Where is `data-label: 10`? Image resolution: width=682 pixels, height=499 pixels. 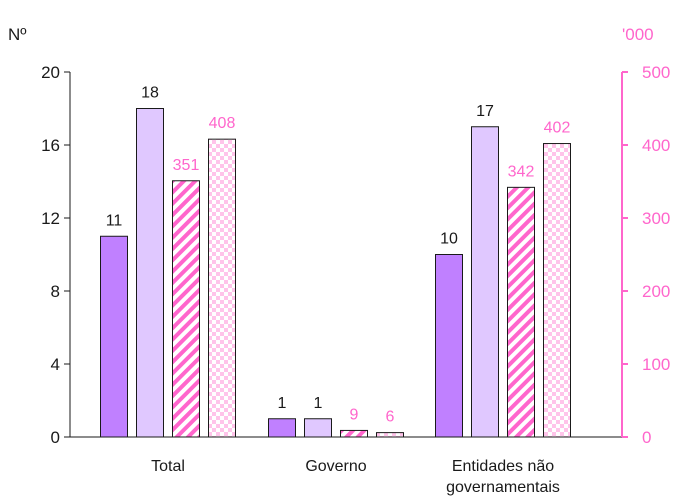 data-label: 10 is located at coordinates (449, 239).